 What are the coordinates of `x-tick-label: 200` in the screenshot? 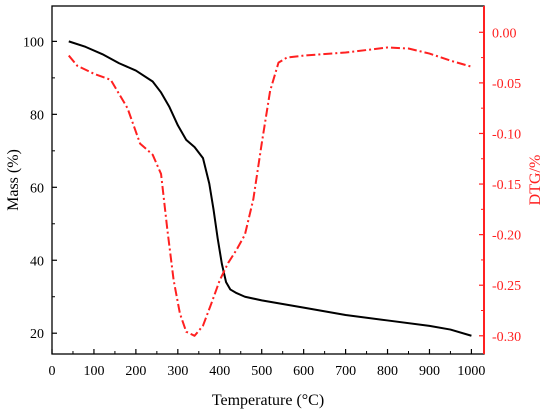 It's located at (135, 371).